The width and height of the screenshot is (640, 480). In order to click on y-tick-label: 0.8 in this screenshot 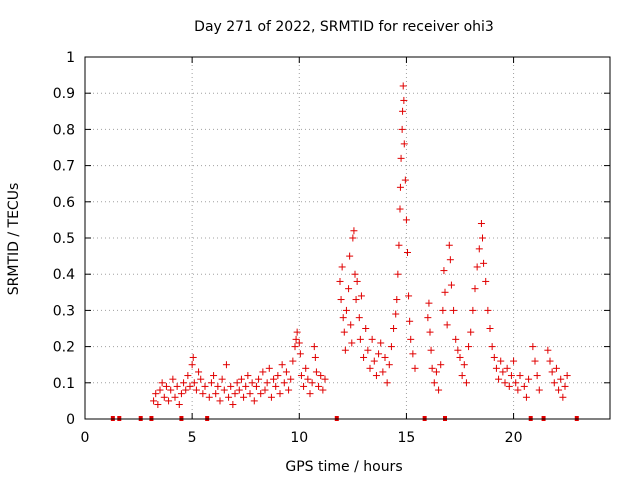, I will do `click(64, 130)`.